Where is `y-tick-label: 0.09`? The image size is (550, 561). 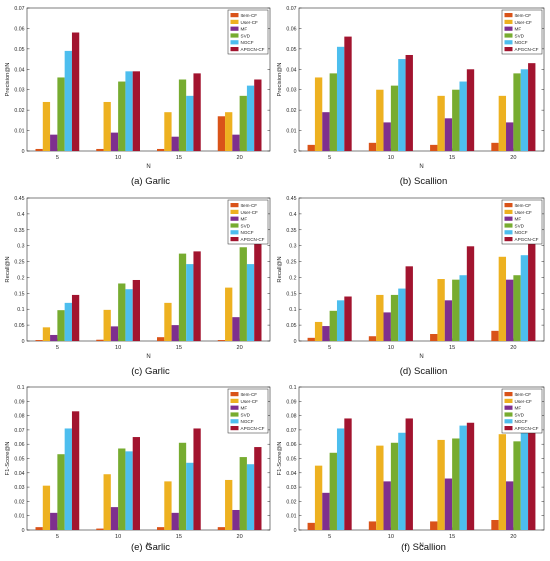
y-tick-label: 0.09 is located at coordinates (291, 402).